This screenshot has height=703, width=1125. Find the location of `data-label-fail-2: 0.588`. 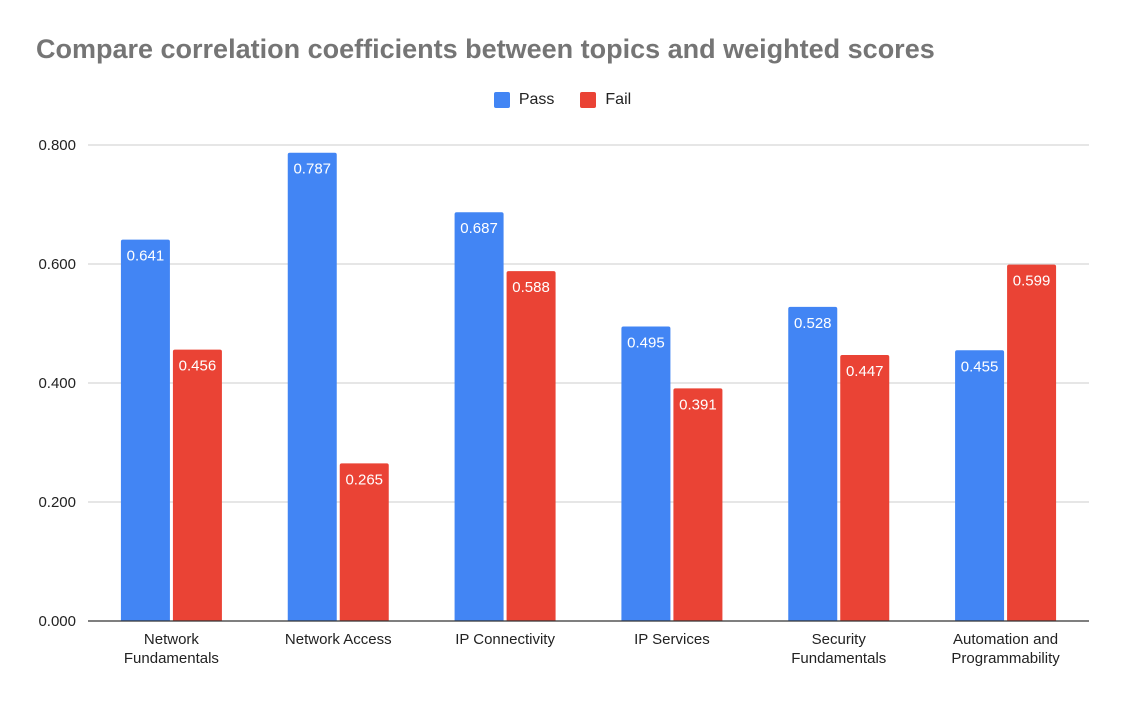

data-label-fail-2: 0.588 is located at coordinates (531, 287).